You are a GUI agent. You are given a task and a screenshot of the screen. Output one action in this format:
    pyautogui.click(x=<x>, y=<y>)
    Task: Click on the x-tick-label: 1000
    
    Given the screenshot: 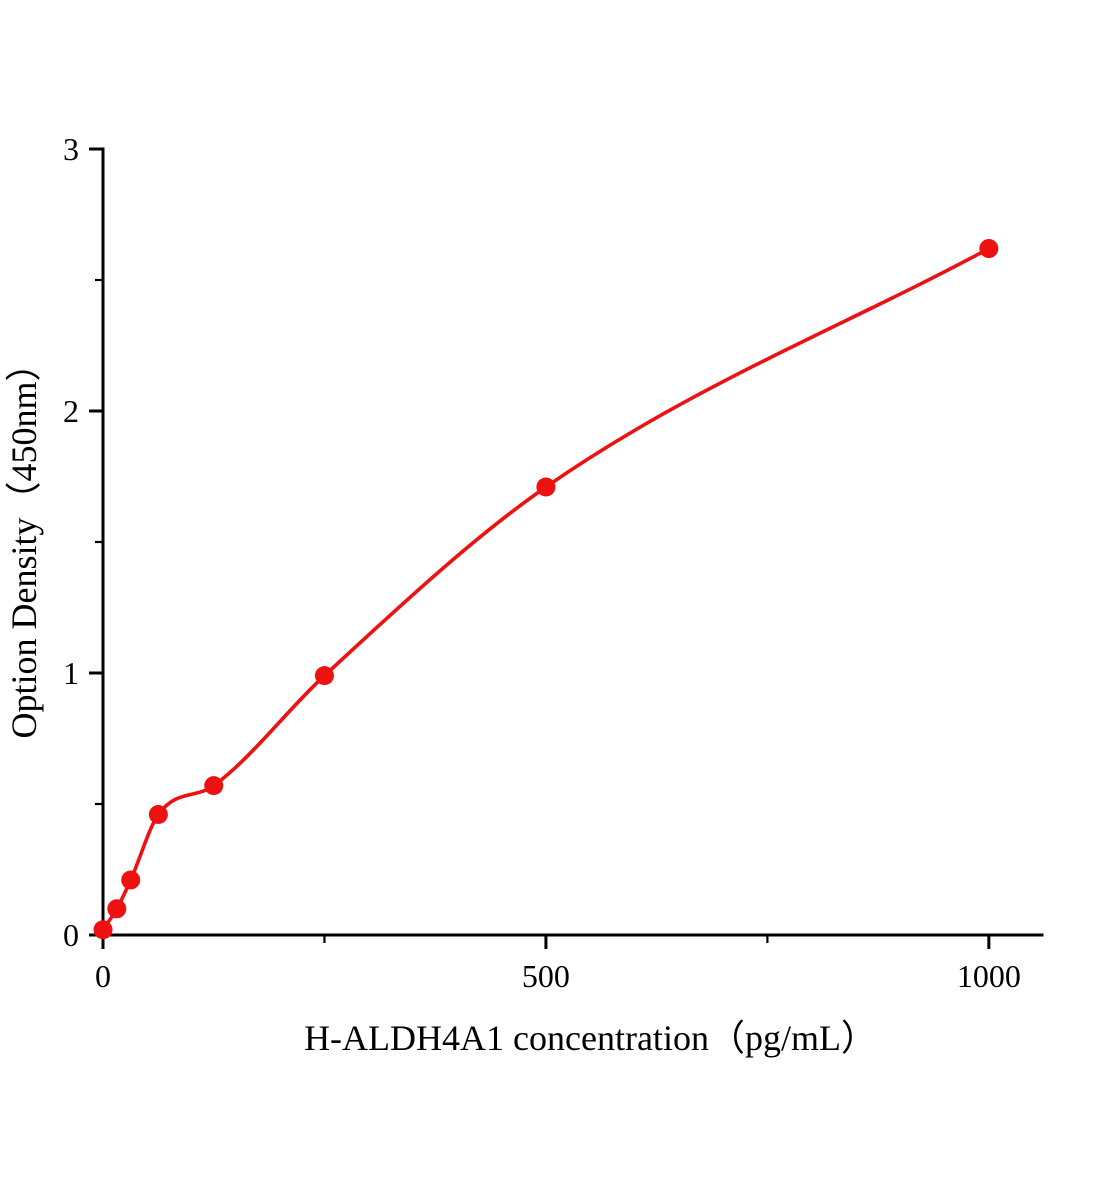 What is the action you would take?
    pyautogui.click(x=989, y=976)
    